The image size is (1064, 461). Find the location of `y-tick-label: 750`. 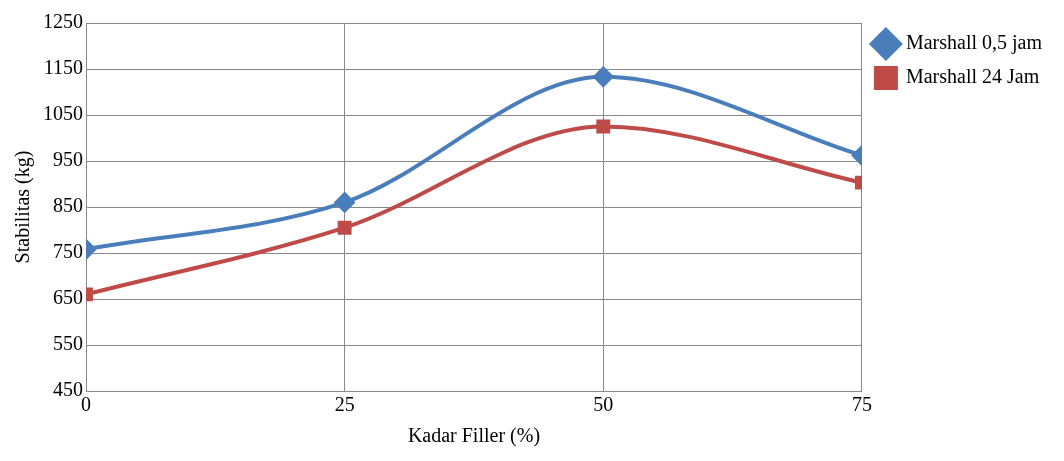

y-tick-label: 750 is located at coordinates (68, 251).